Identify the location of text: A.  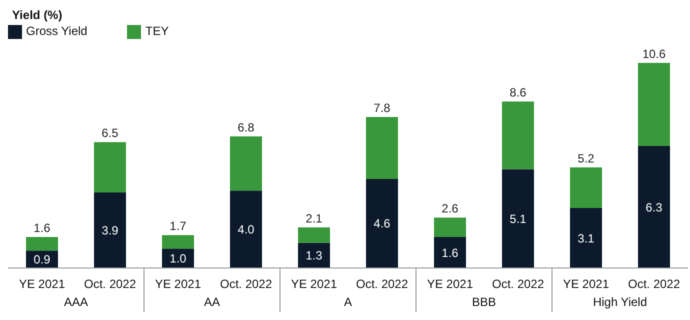
(348, 302).